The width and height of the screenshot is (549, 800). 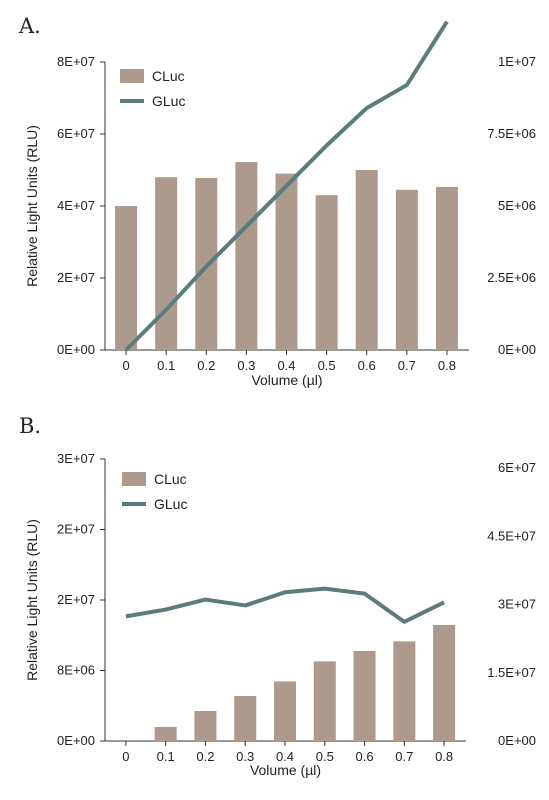 What do you see at coordinates (32, 206) in the screenshot?
I see `charta-ylabel: Relative Light Units (RLU)` at bounding box center [32, 206].